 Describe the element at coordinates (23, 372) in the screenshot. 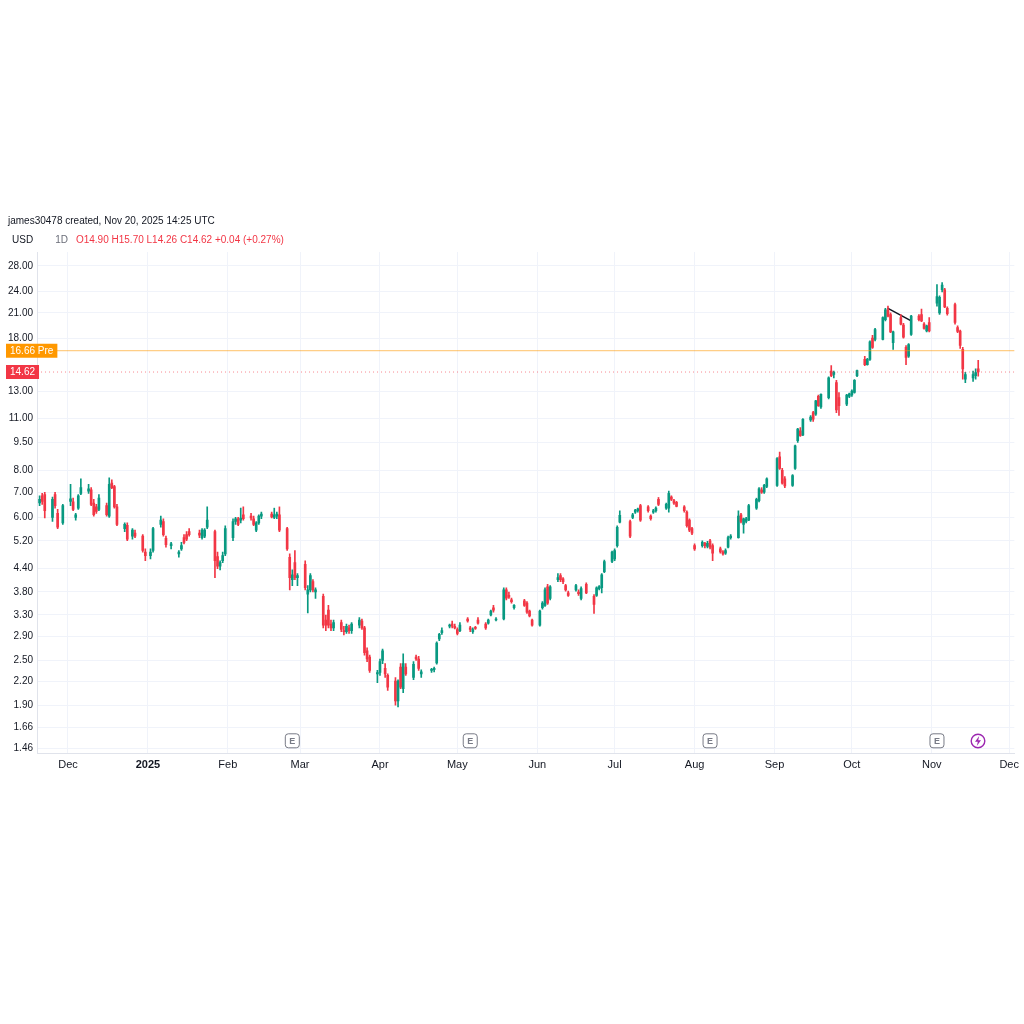

I see `ref-line-label: 14.62` at that location.